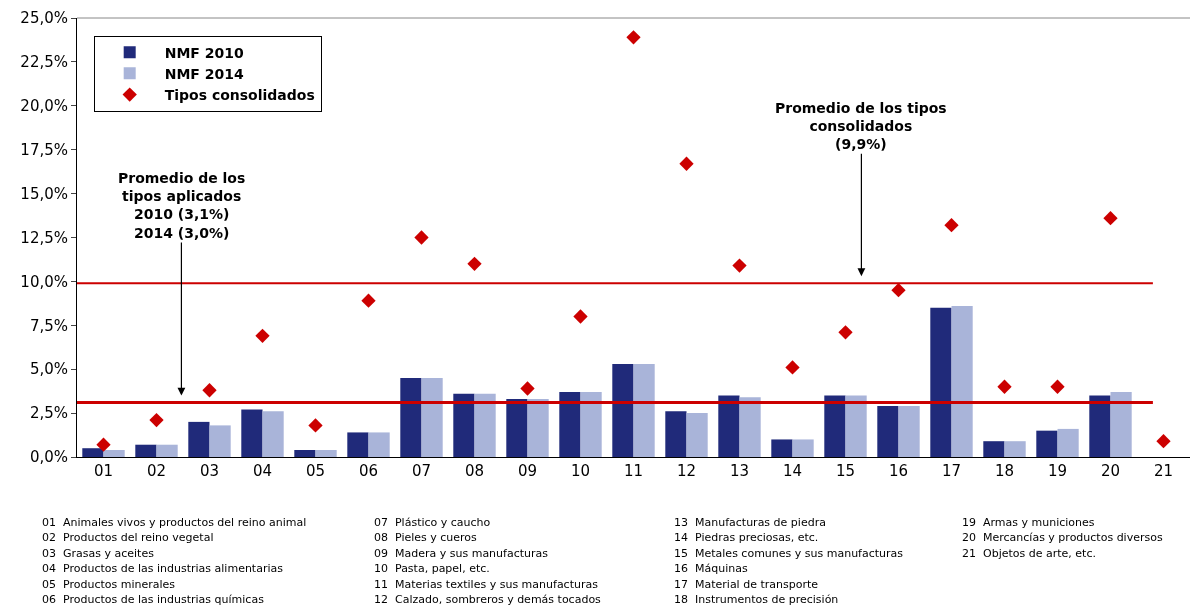  Describe the element at coordinates (315, 471) in the screenshot. I see `x-tick-label: 05` at that location.